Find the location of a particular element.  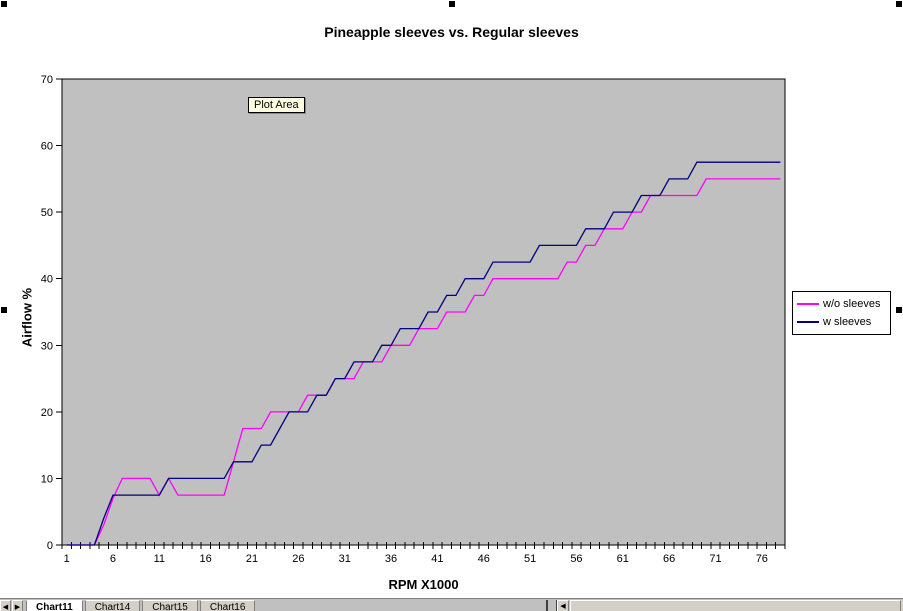

svg-text: 16 is located at coordinates (206, 559).